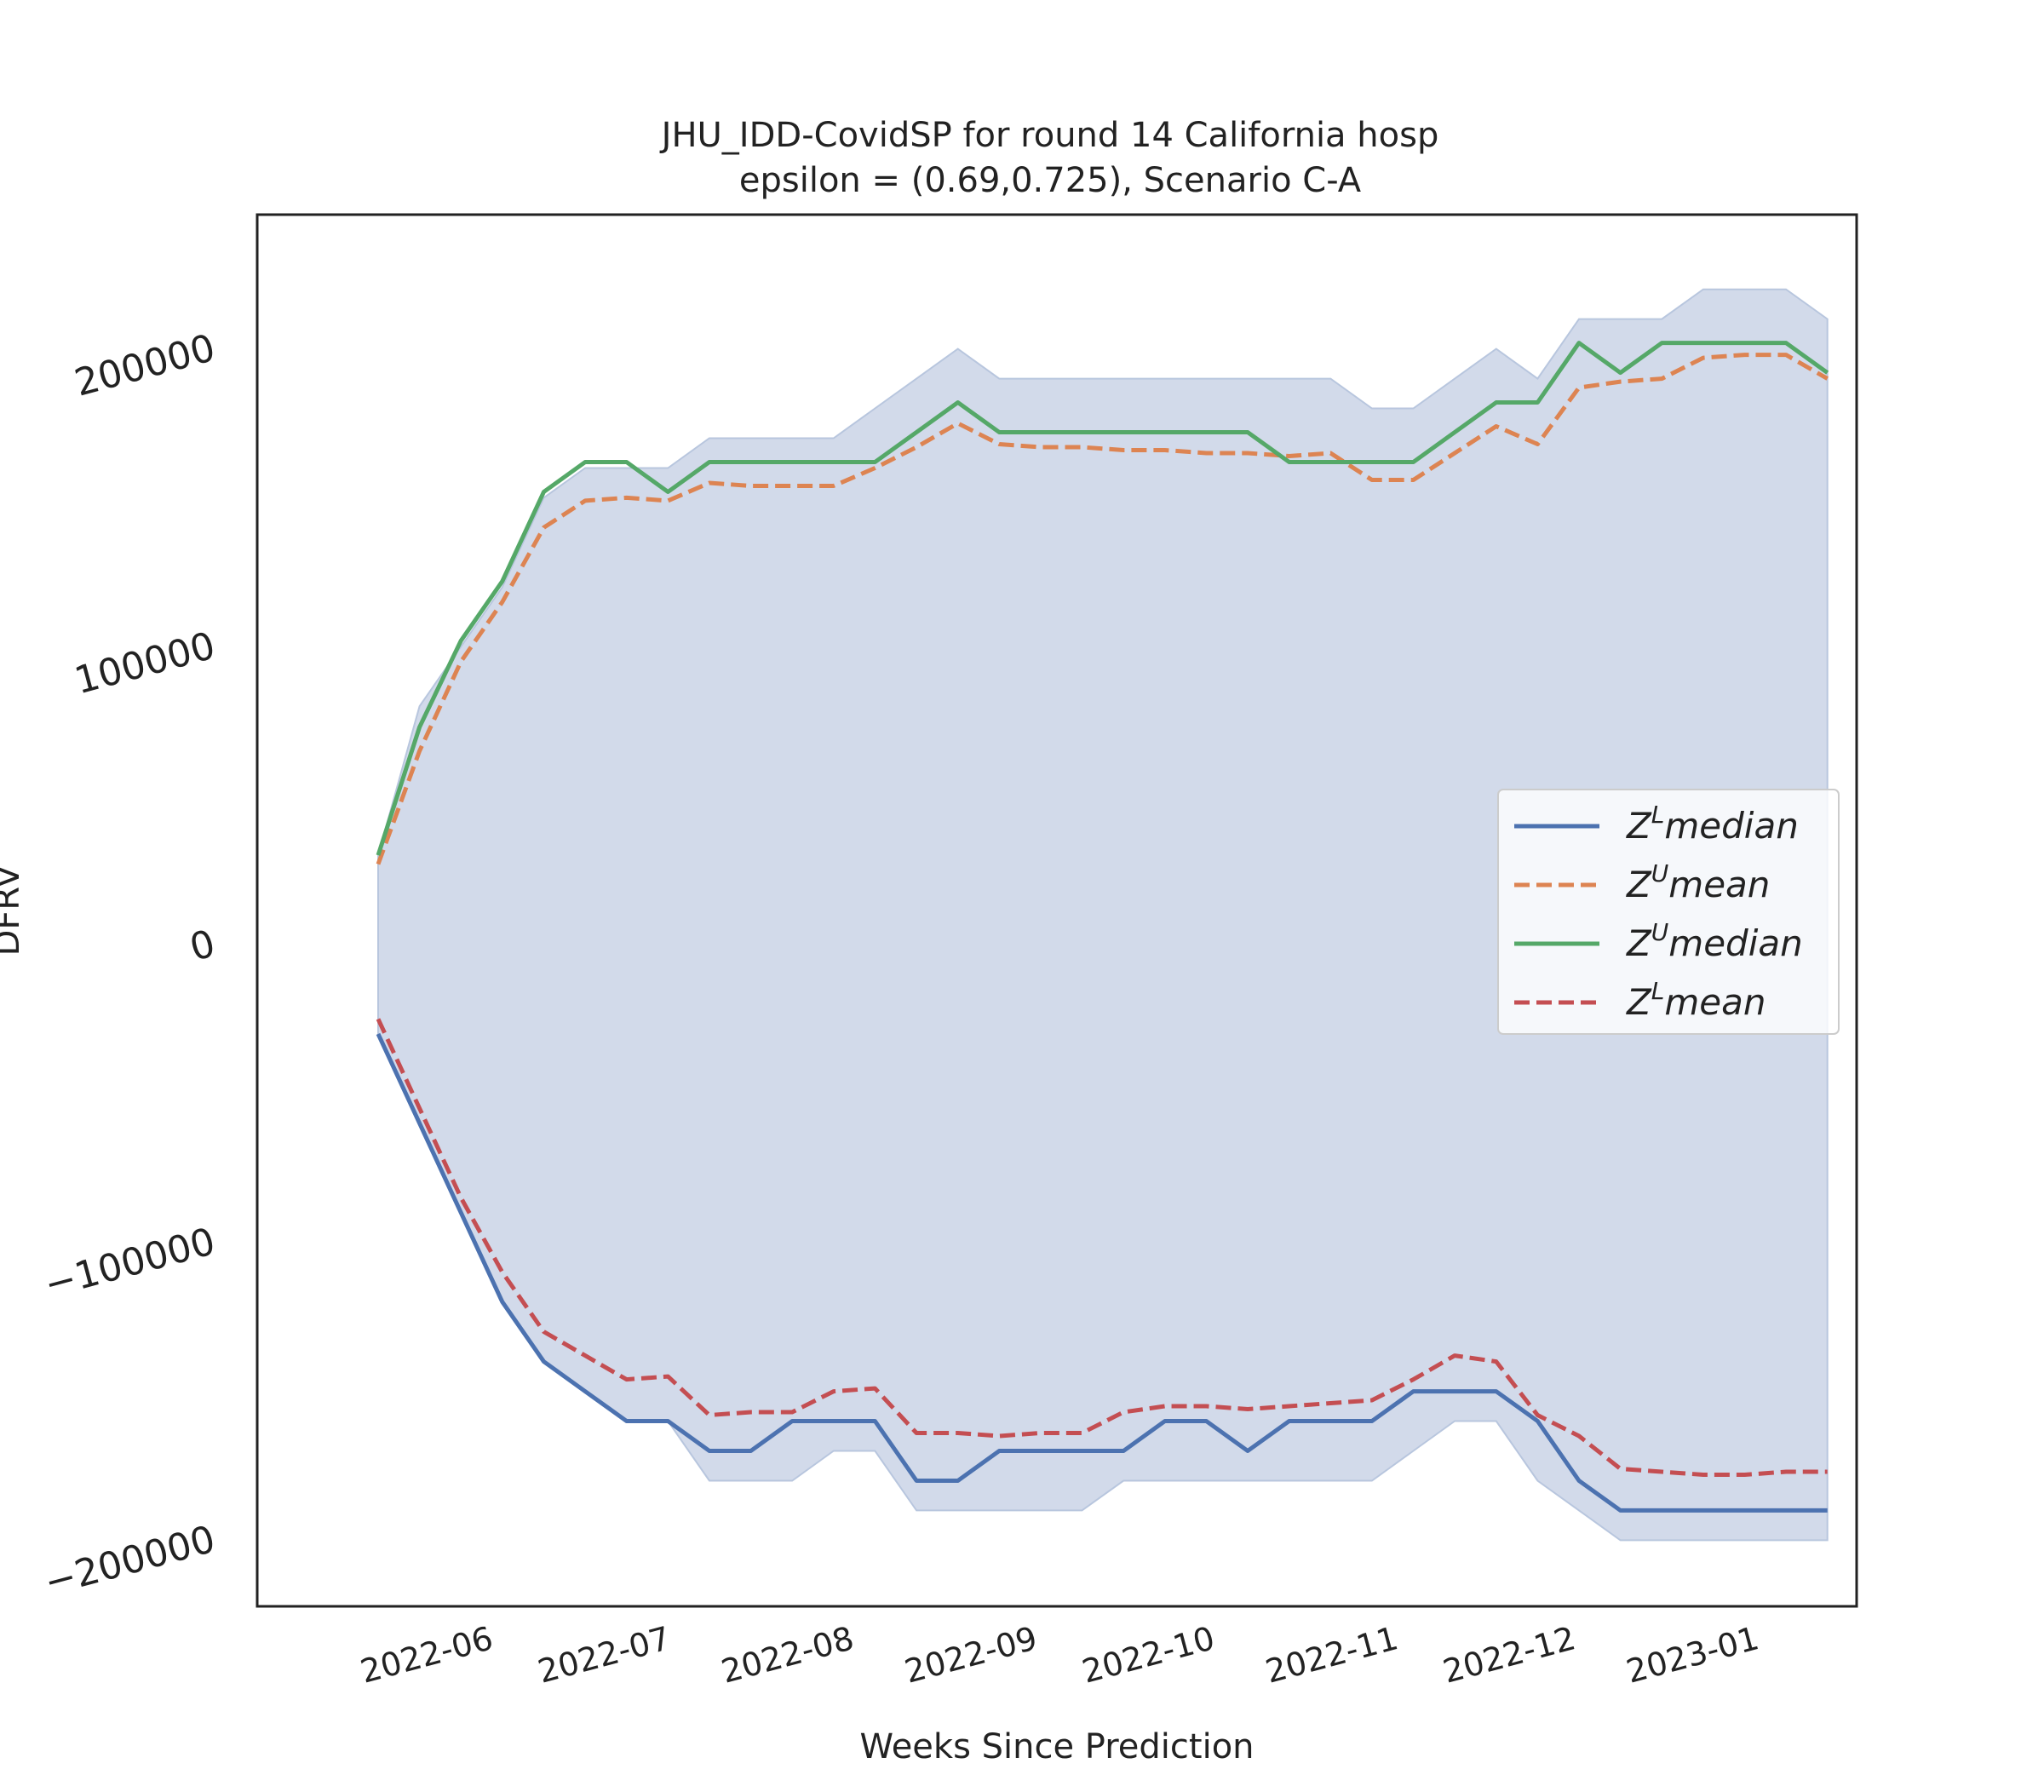  What do you see at coordinates (130, 1263) in the screenshot?
I see `y-tick-label: −100000` at bounding box center [130, 1263].